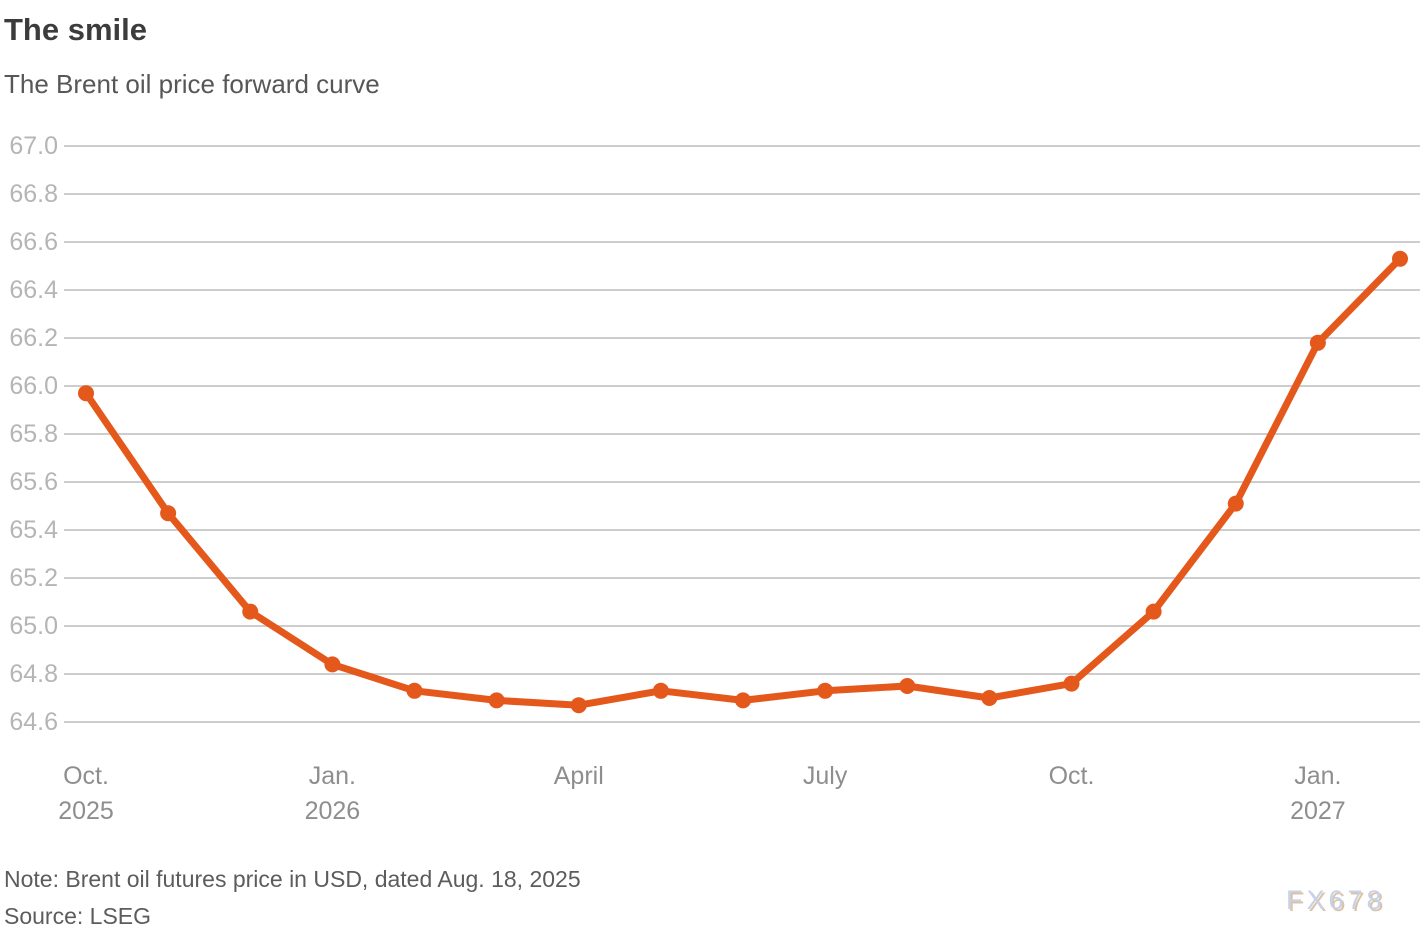 The image size is (1420, 938). I want to click on y-tick-label: 66.0, so click(33, 386).